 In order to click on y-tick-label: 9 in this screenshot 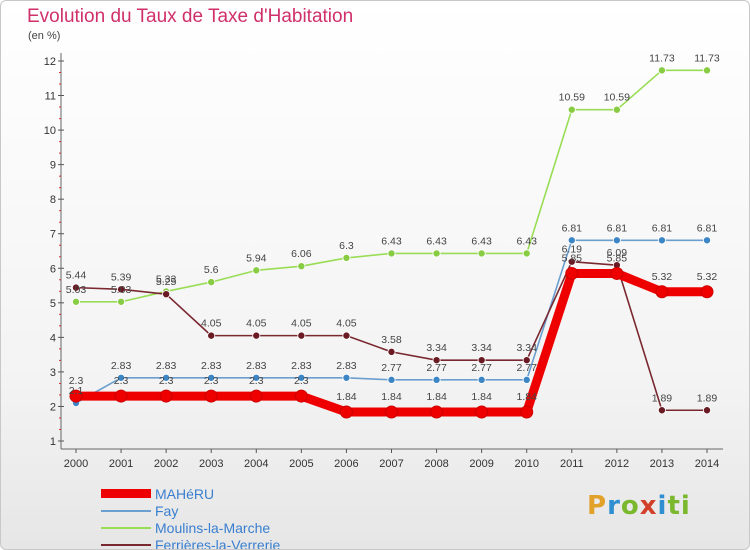, I will do `click(53, 166)`.